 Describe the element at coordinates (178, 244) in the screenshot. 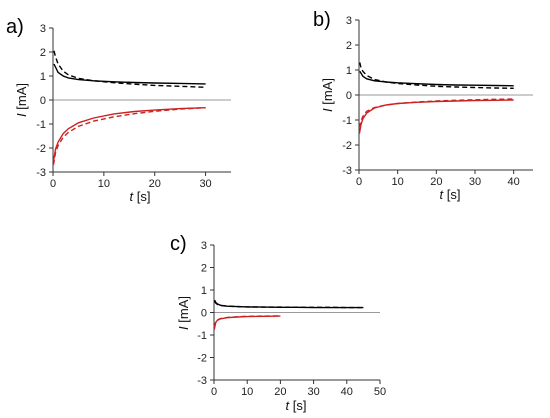

I see `panel-c-label: c)` at that location.